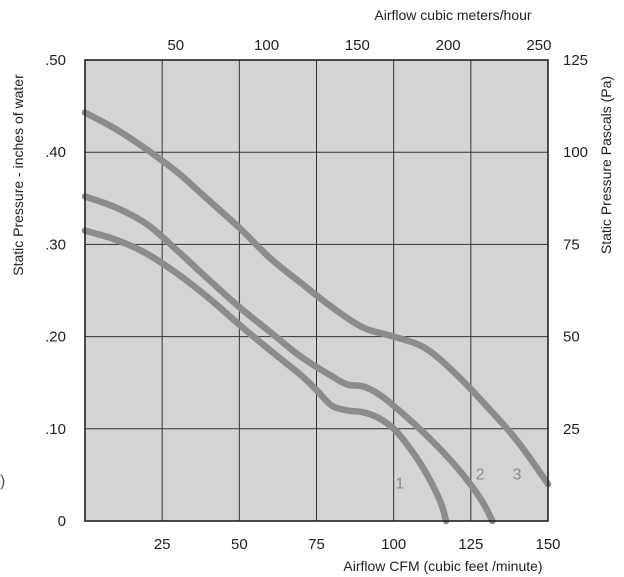 Image resolution: width=624 pixels, height=577 pixels. Describe the element at coordinates (448, 45) in the screenshot. I see `x2-tick-label: 200` at that location.